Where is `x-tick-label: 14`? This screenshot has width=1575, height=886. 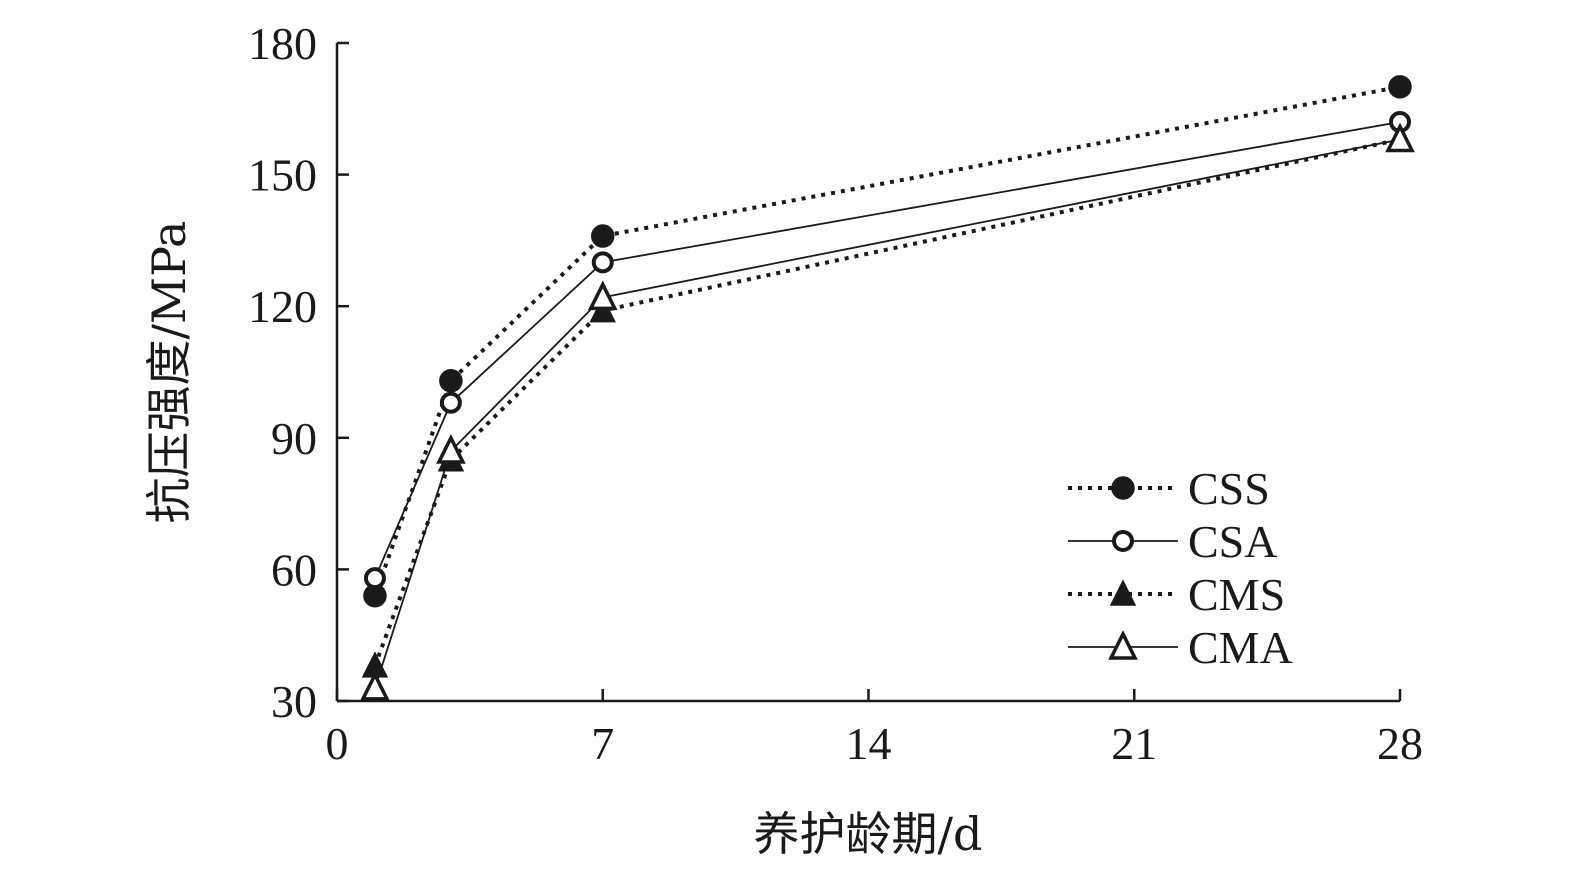
x-tick-label: 14 is located at coordinates (869, 743).